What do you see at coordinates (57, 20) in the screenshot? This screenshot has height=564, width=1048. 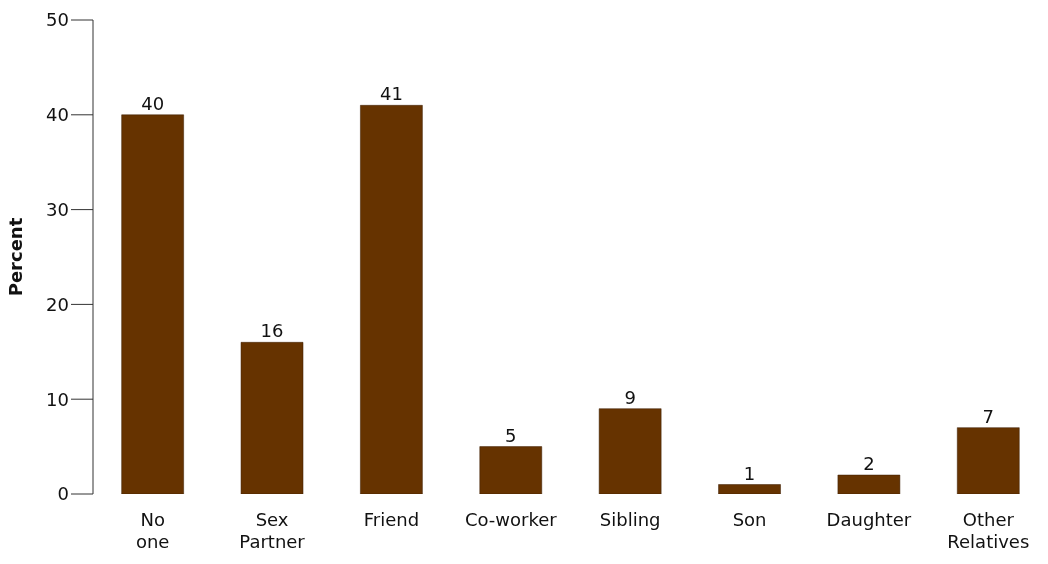 I see `y-tick-label: 50` at bounding box center [57, 20].